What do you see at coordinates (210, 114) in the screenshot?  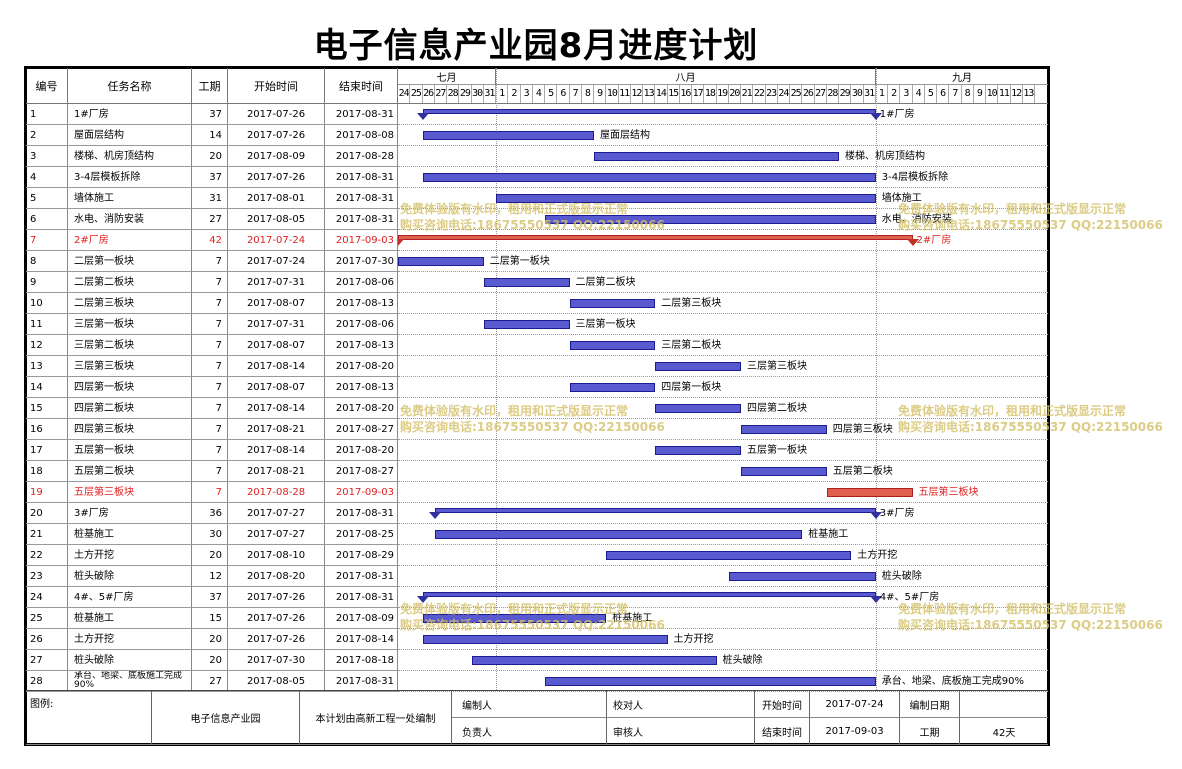 I see `task-duration: 37` at bounding box center [210, 114].